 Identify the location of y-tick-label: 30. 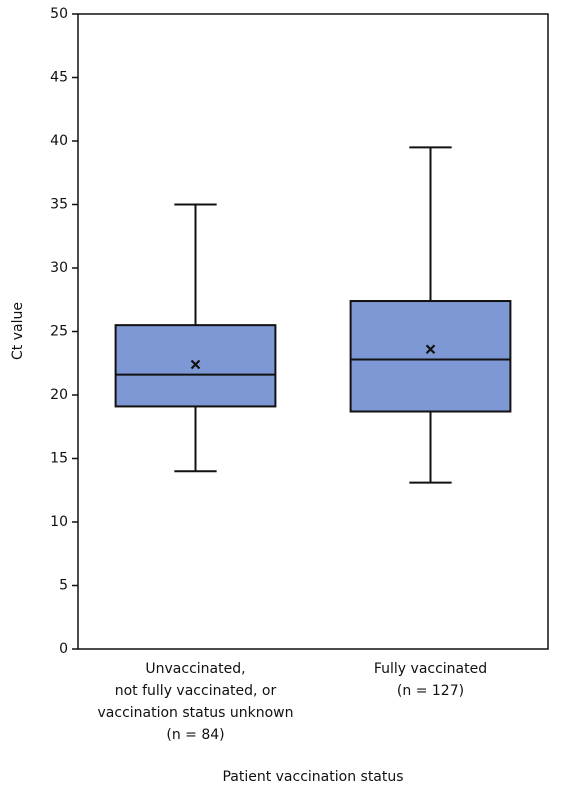
(59, 268).